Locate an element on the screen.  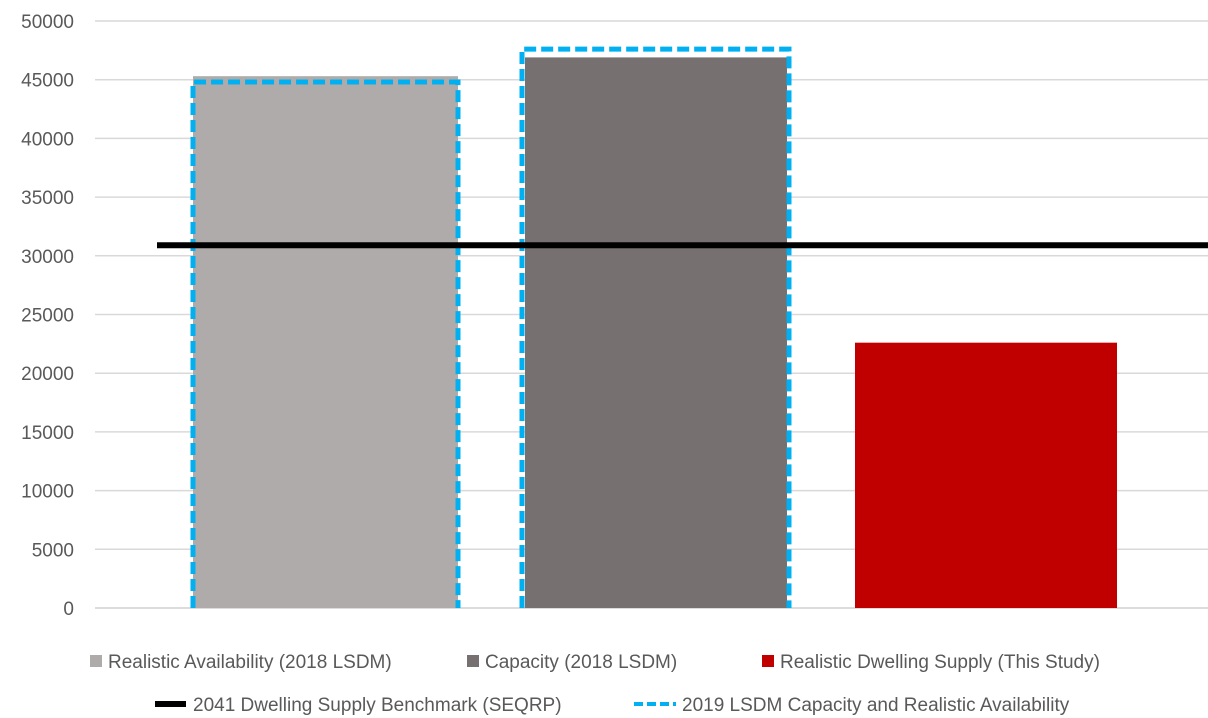
y-tick-label: 45000 is located at coordinates (47, 81).